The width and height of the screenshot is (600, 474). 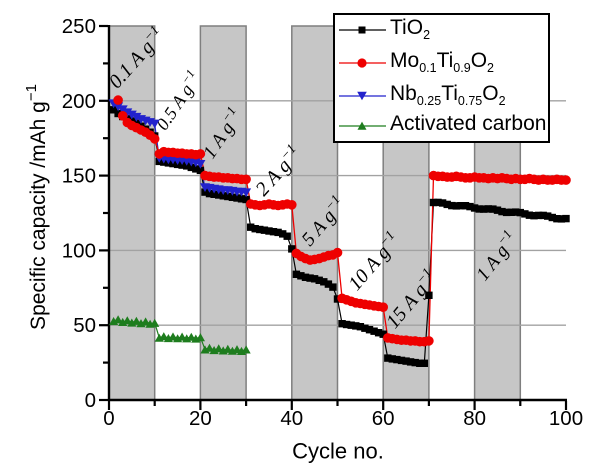 I want to click on svg-text: 60, so click(x=383, y=418).